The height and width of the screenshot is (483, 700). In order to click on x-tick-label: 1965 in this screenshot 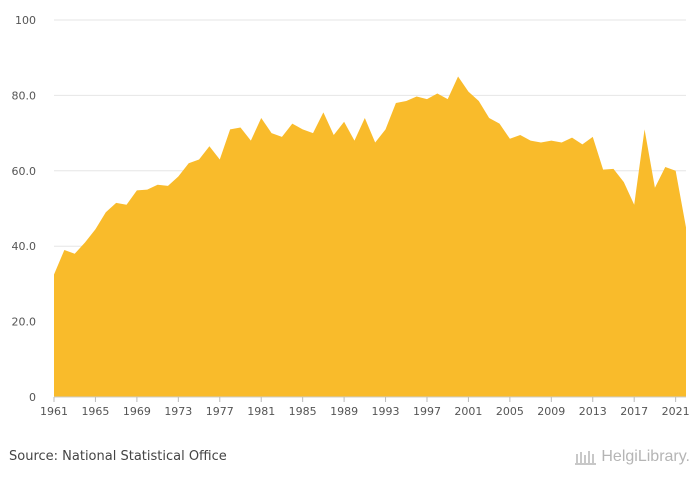, I will do `click(95, 411)`.